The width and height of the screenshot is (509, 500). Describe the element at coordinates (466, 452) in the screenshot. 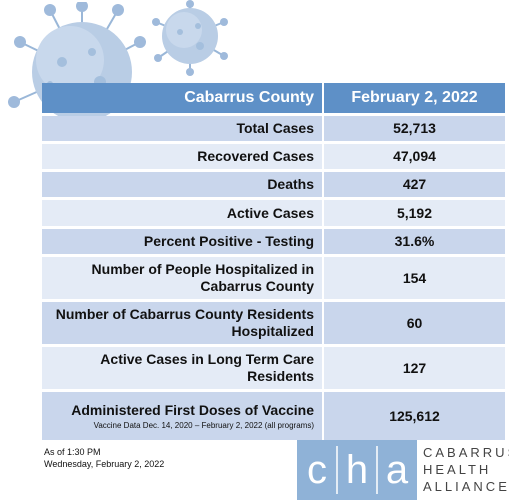

I see `logo-line-1: CABARRUS` at that location.